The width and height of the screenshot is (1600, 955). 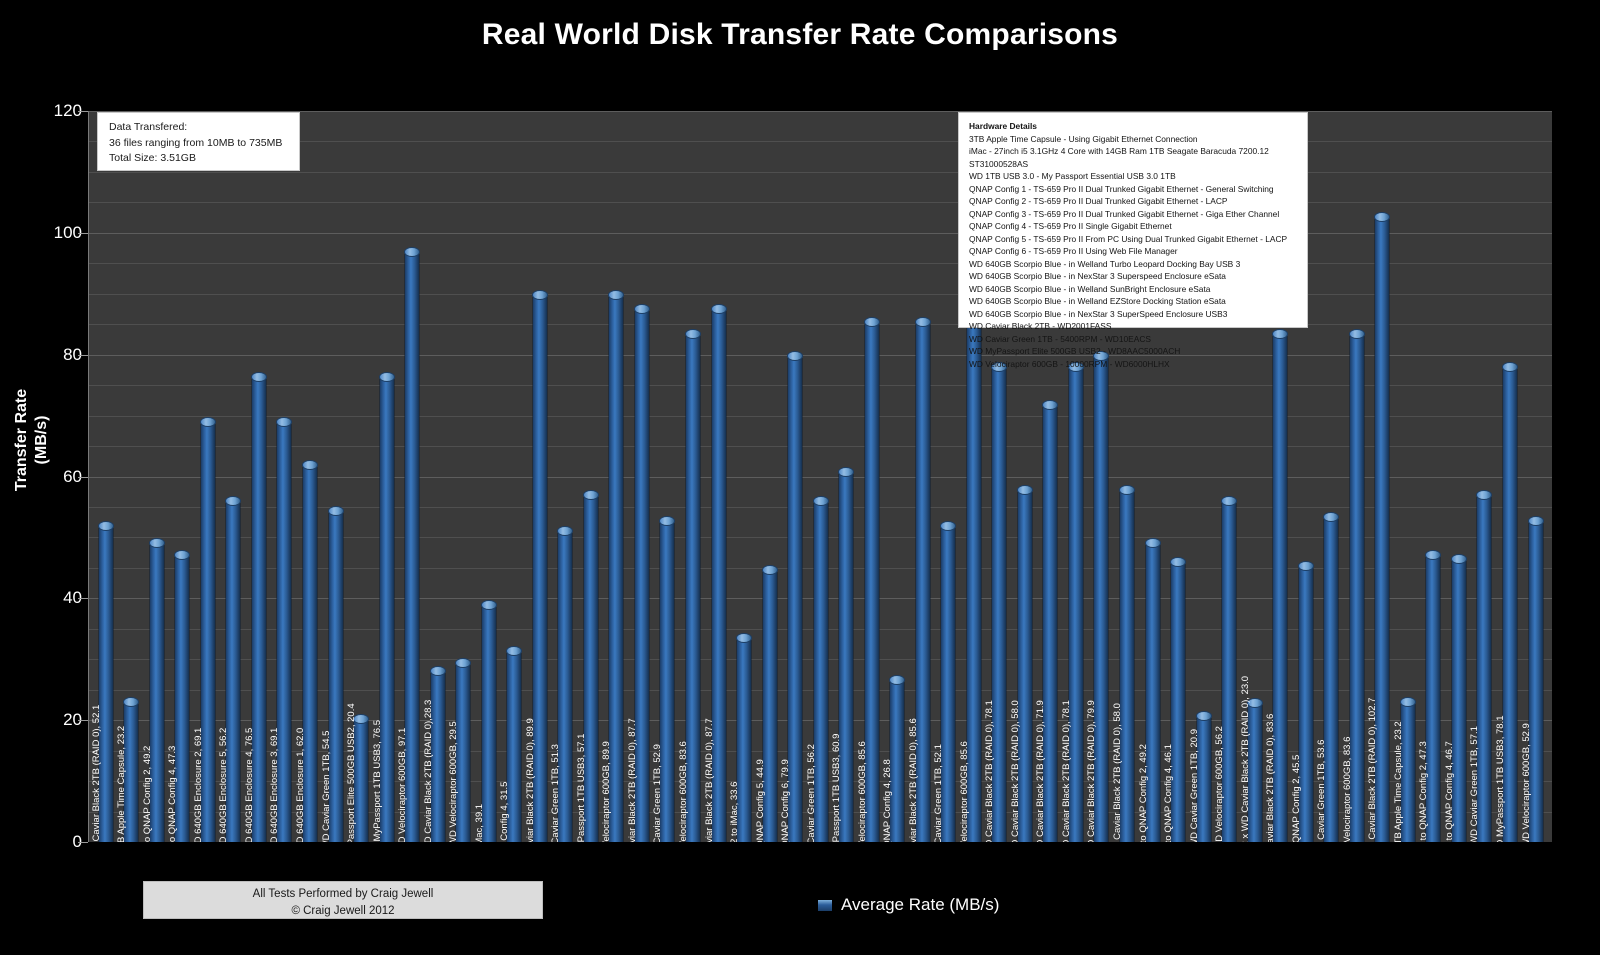 What do you see at coordinates (908, 905) in the screenshot?
I see `chart-legend: Average Rate (MB/s)` at bounding box center [908, 905].